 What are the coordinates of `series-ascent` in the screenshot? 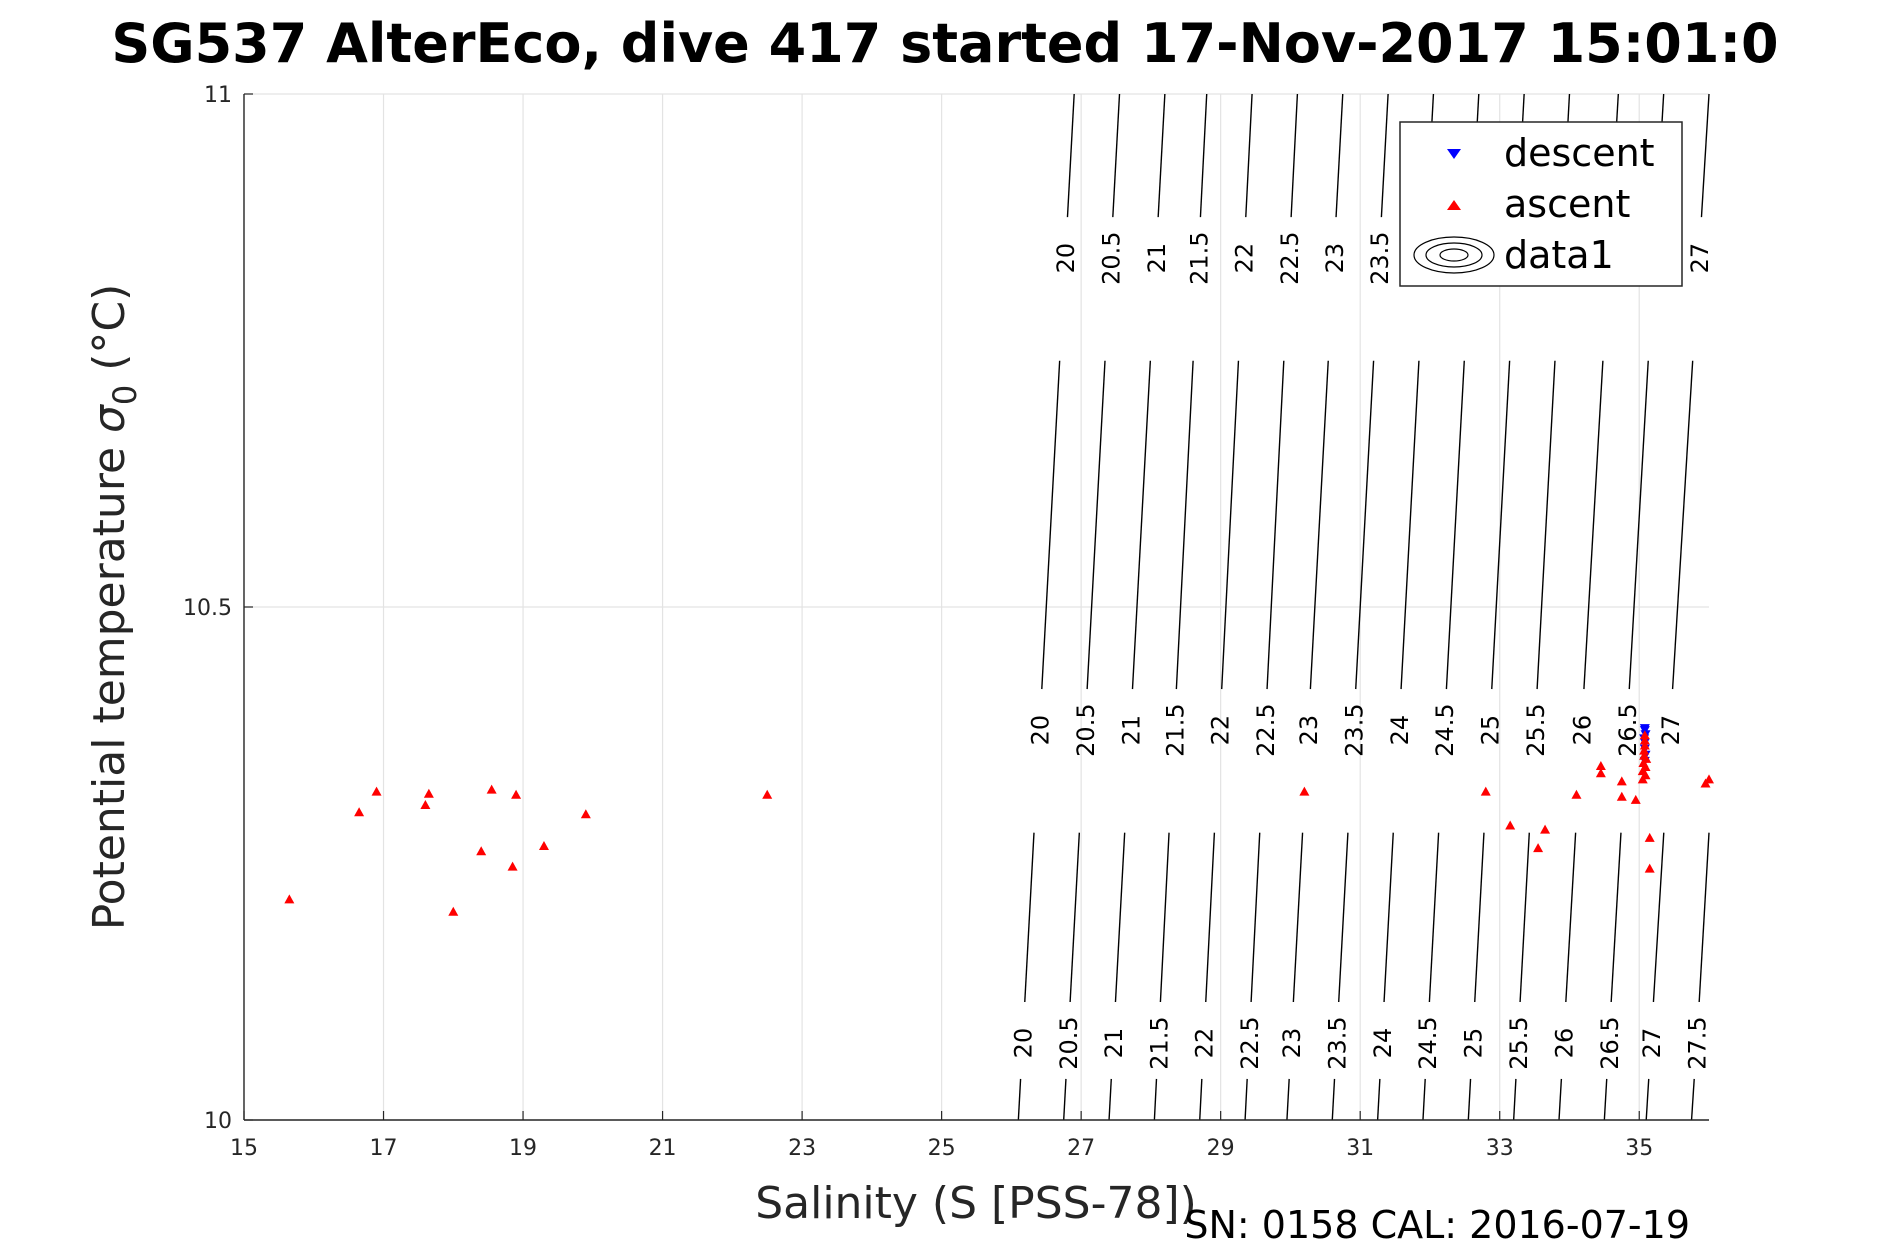 It's located at (999, 823).